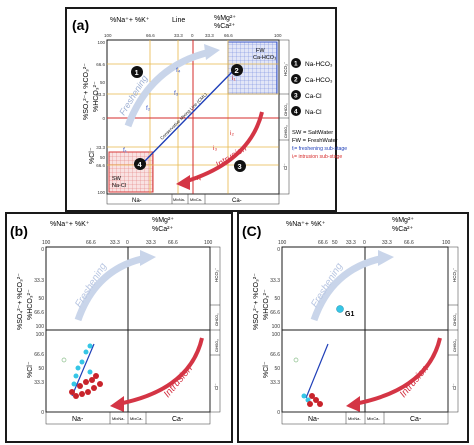 This screenshot has width=474, height=445. I want to click on svg-text: 3, so click(240, 166).